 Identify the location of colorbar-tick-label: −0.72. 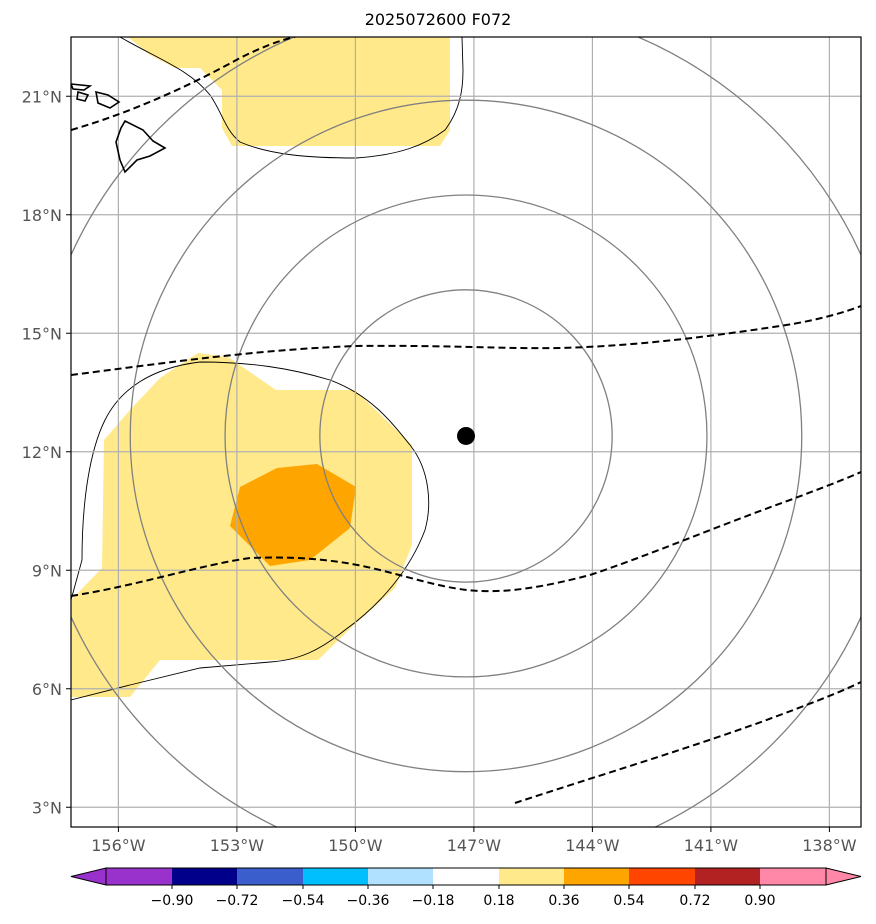
(237, 901).